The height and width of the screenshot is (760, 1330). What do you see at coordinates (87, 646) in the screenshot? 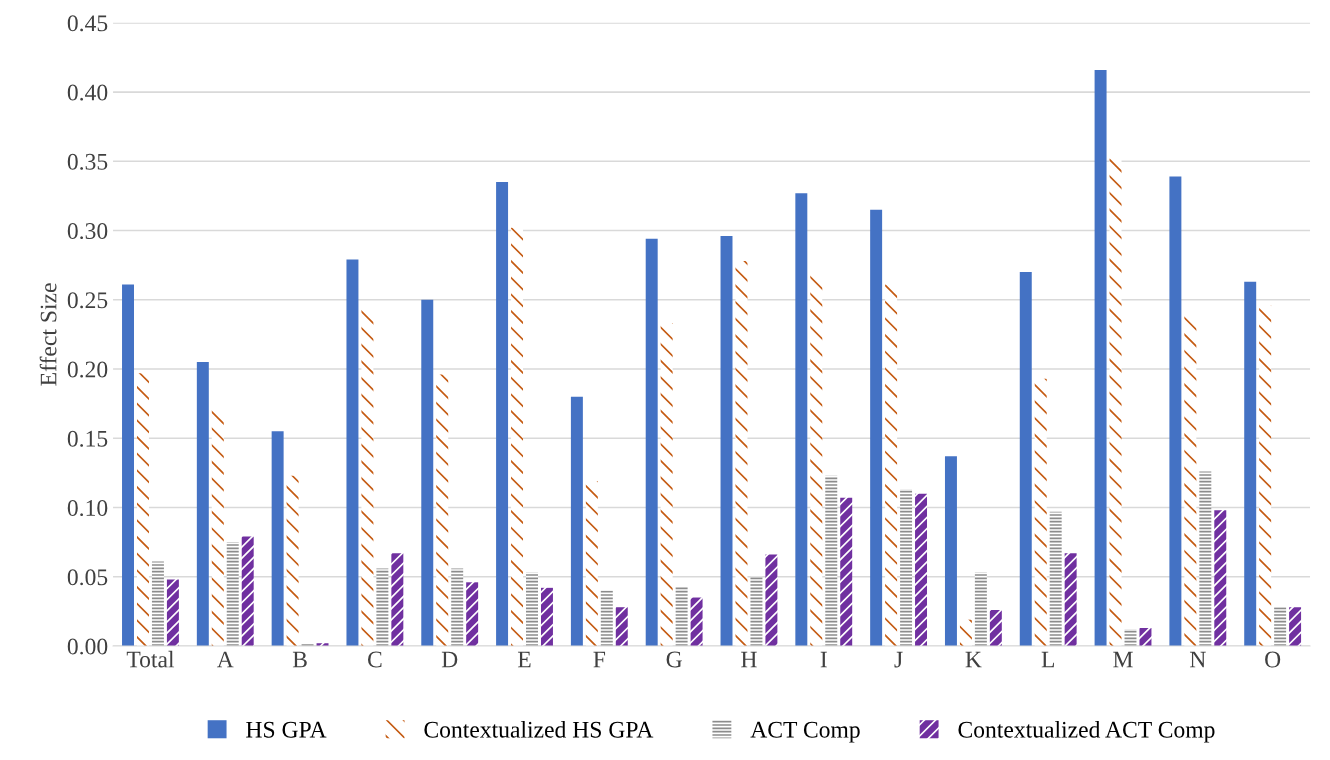
I see `y-tick-label: 0.00` at bounding box center [87, 646].